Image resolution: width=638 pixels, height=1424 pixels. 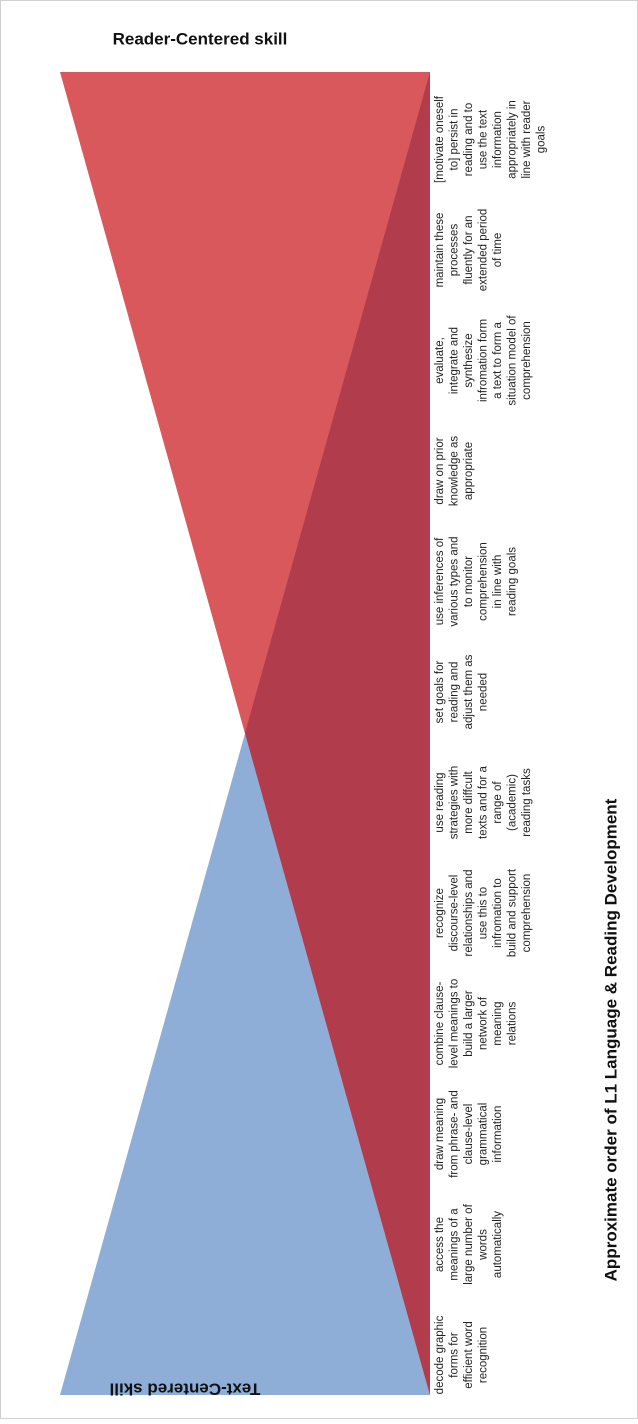 I want to click on skill-line: recognition, so click(x=484, y=1355).